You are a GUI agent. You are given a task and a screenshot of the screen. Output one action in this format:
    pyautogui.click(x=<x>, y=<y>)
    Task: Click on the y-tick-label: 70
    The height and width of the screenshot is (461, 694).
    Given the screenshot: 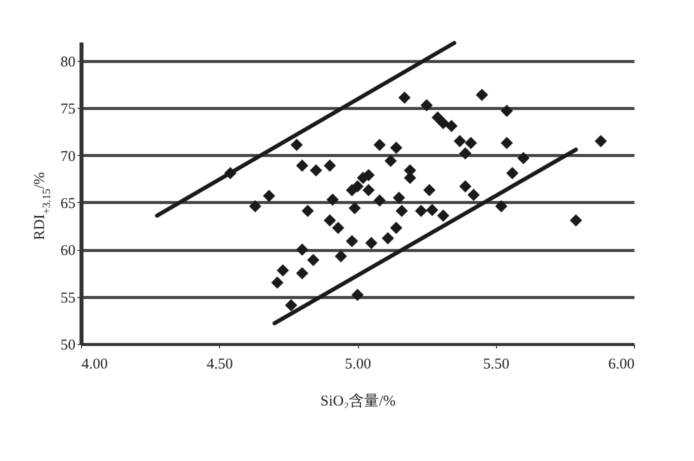 What is the action you would take?
    pyautogui.click(x=68, y=156)
    